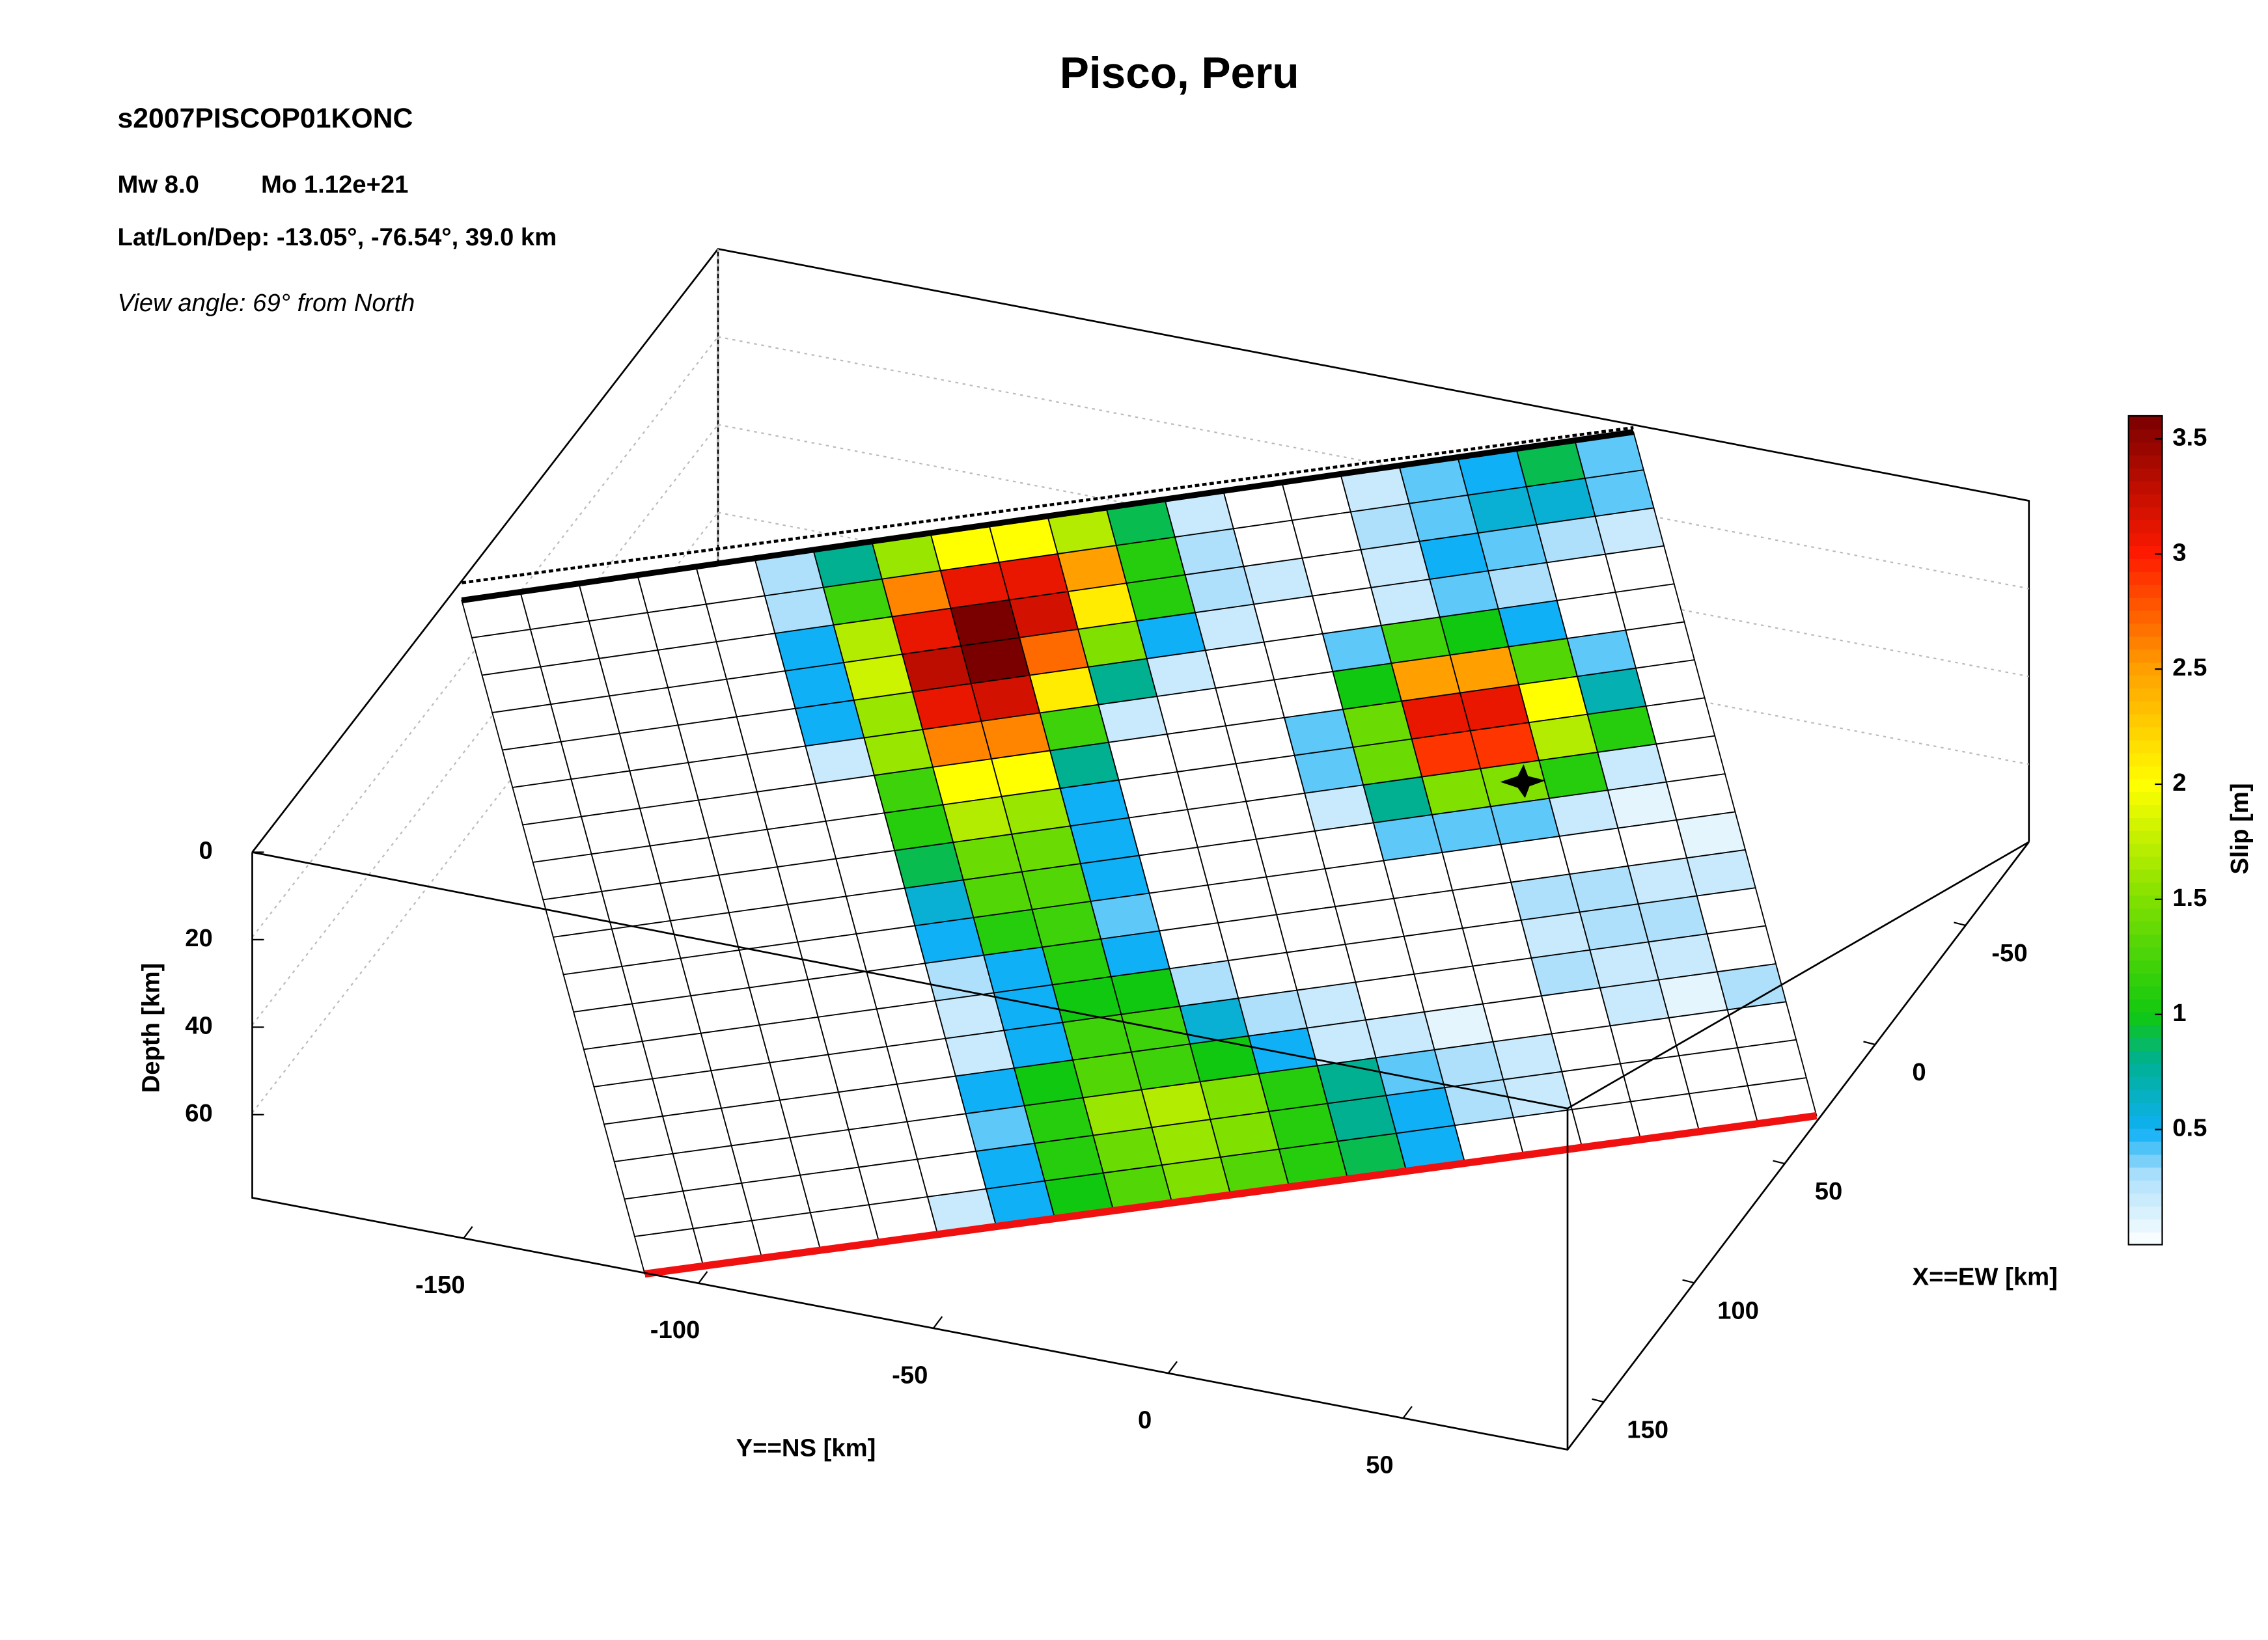 This screenshot has height=1640, width=2268. Describe the element at coordinates (1047, 505) in the screenshot. I see `fault-trace-dotted` at that location.